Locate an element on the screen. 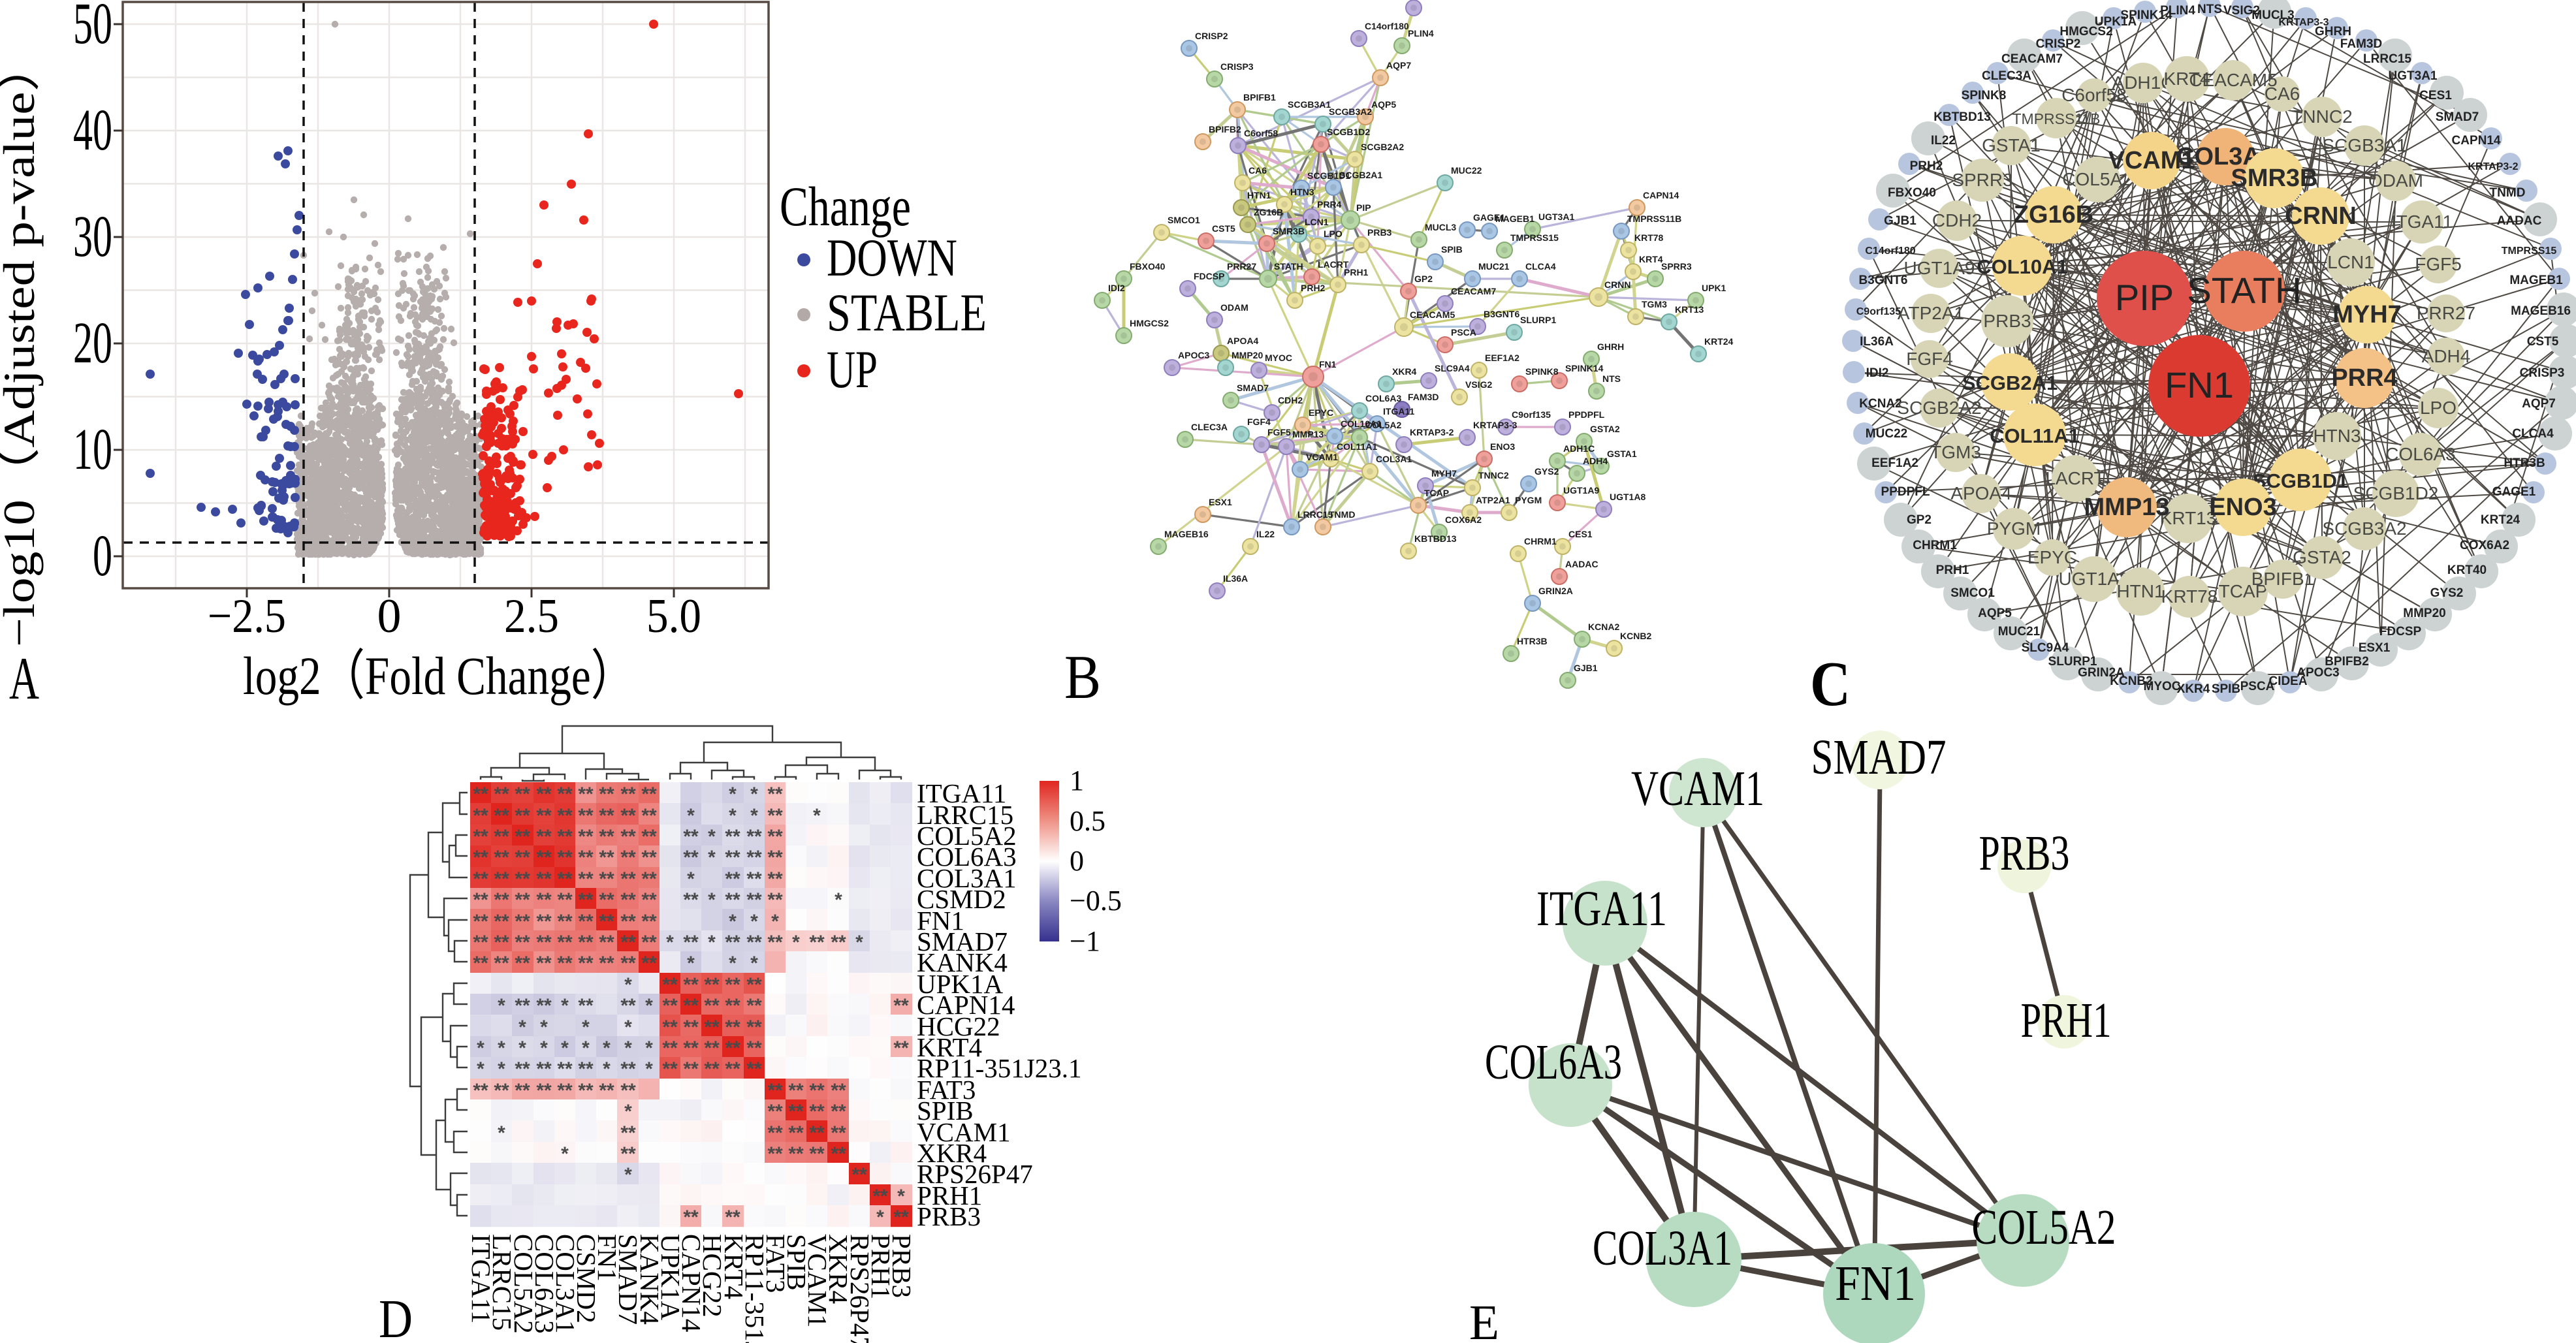 This screenshot has width=2576, height=1343. svg-text: FGF5 is located at coordinates (1279, 432).